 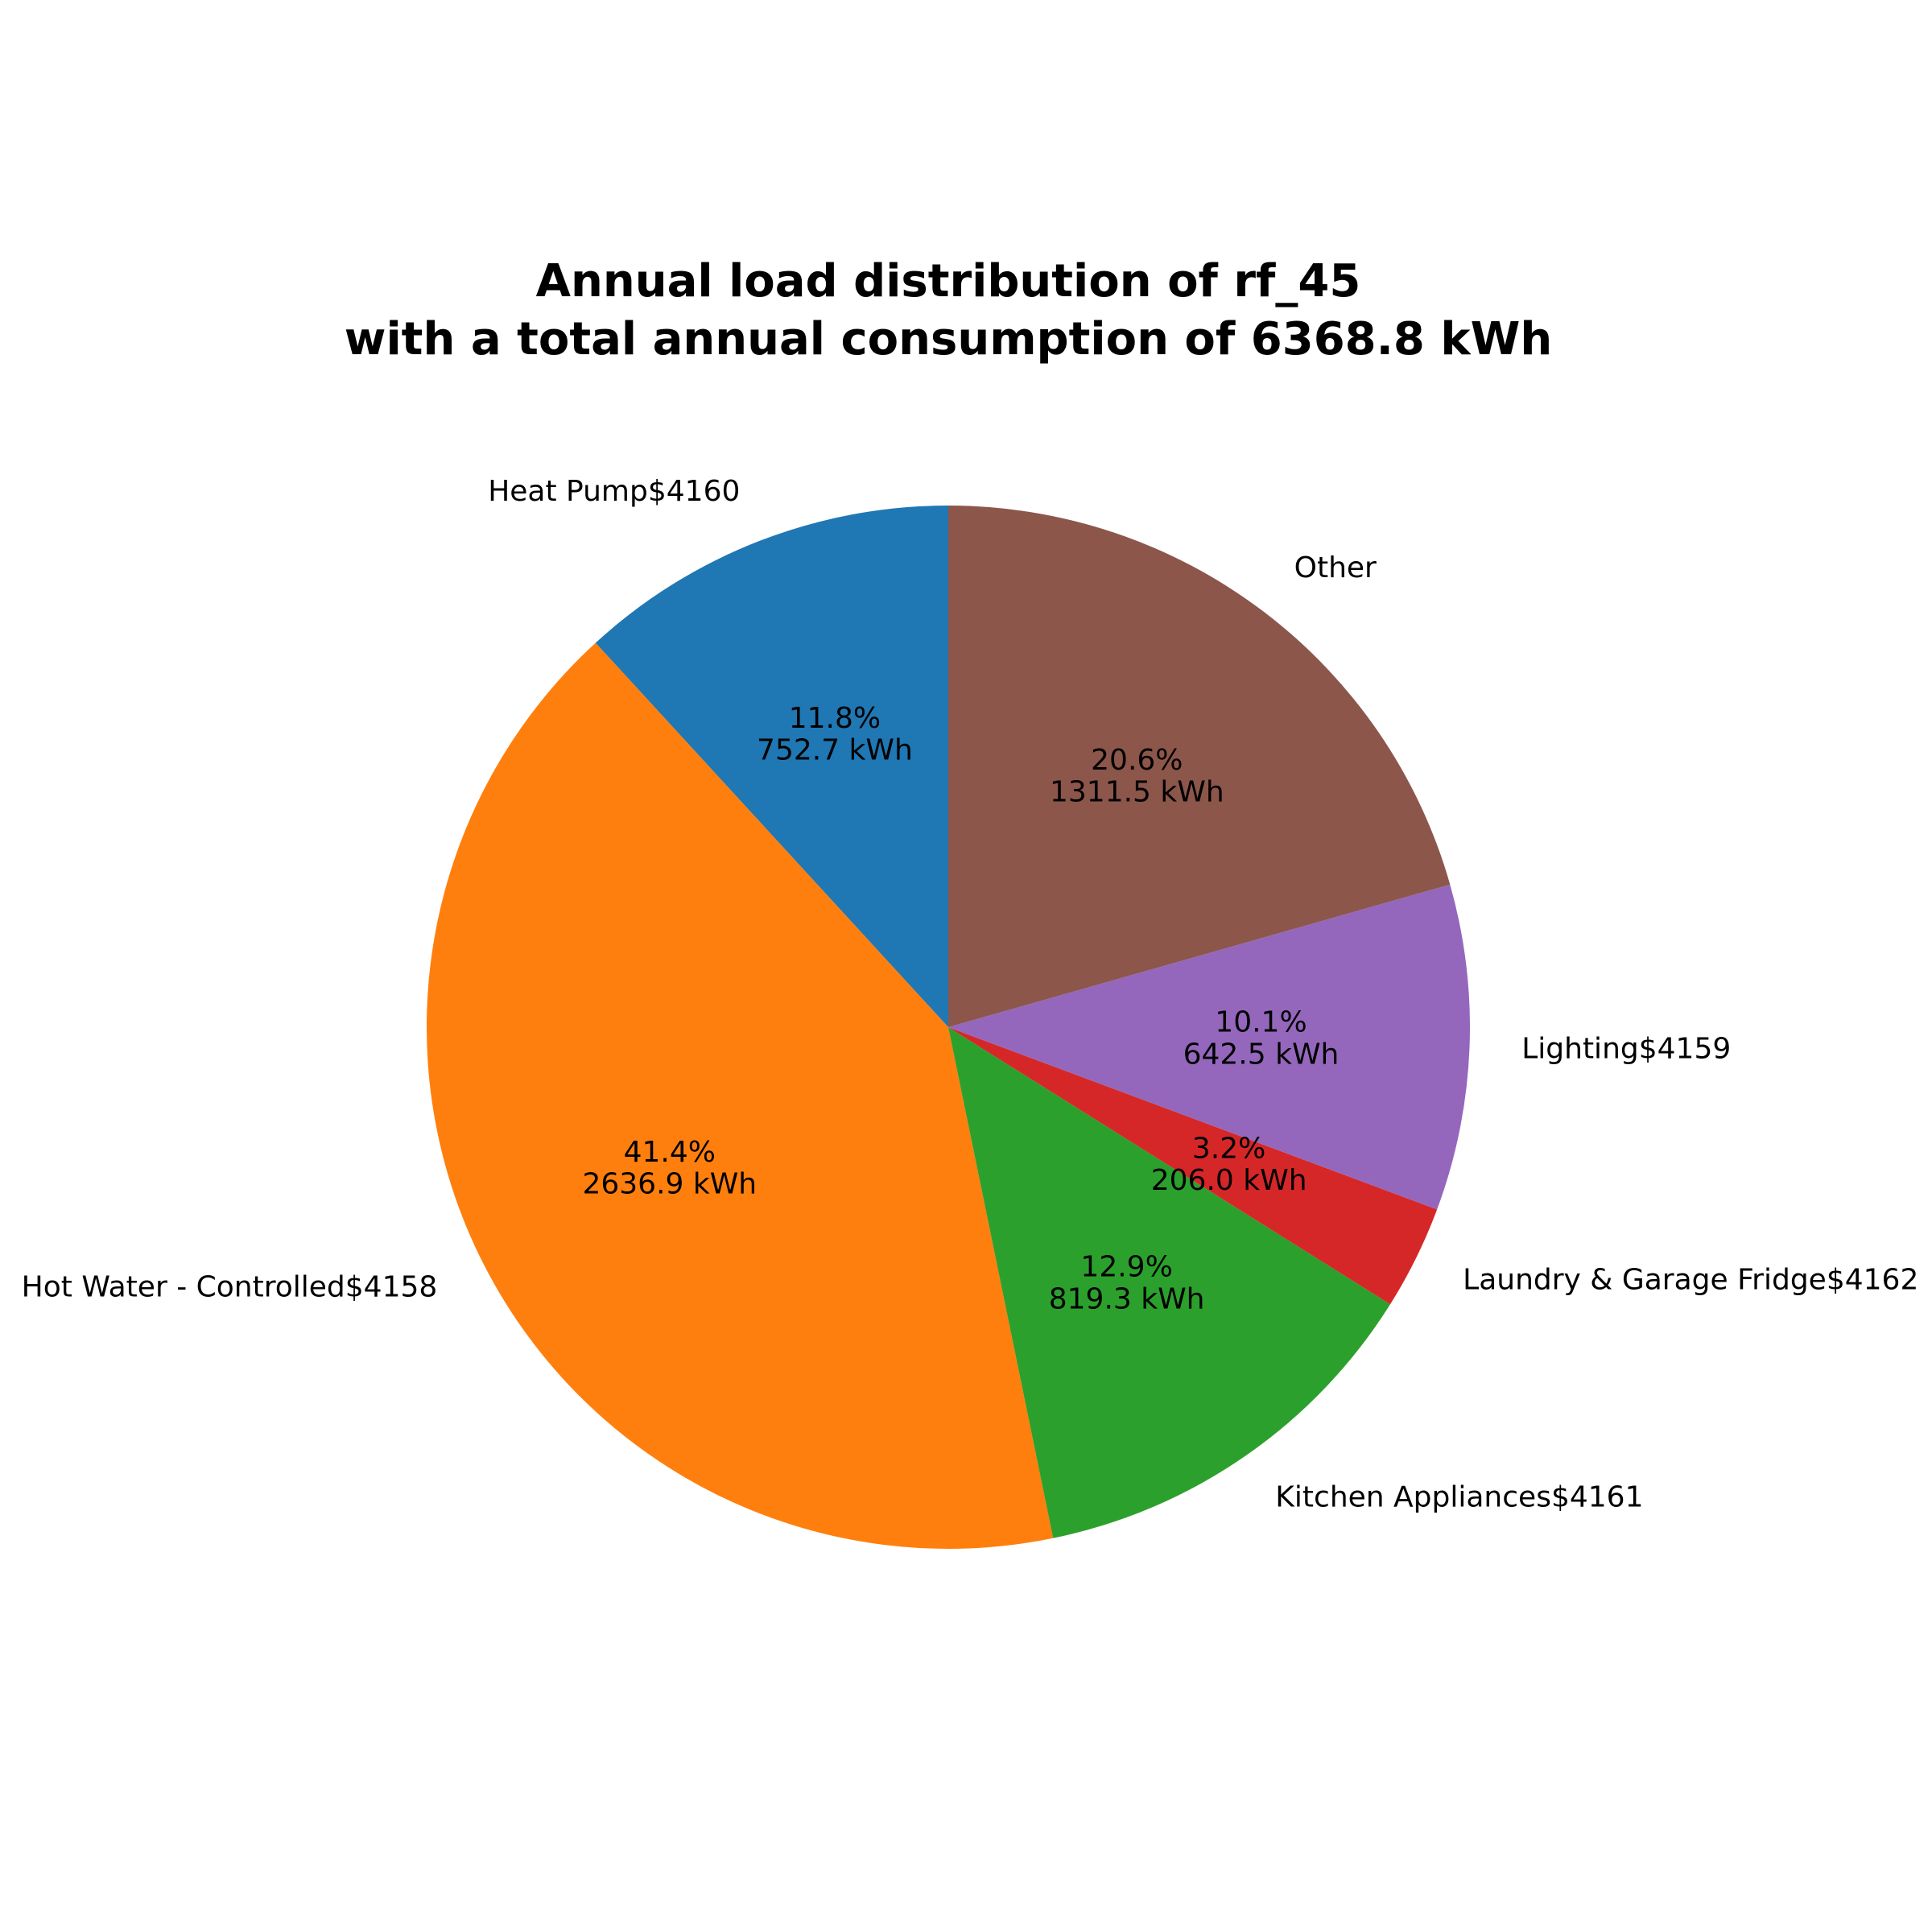 I want to click on slice-value-label: 1311.5 kWh, so click(x=1137, y=792).